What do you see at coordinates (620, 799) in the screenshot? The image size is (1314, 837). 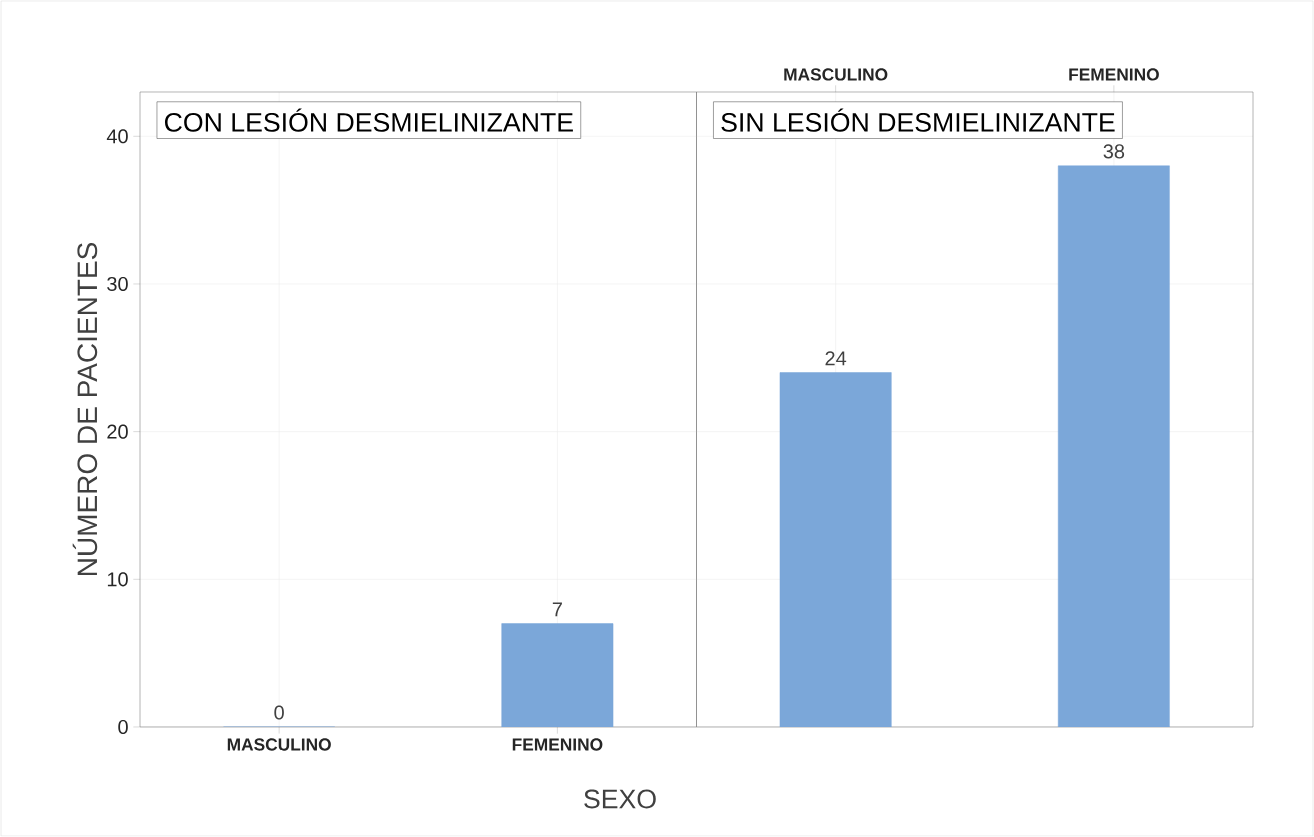 I see `x-axis-title: SEXO` at bounding box center [620, 799].